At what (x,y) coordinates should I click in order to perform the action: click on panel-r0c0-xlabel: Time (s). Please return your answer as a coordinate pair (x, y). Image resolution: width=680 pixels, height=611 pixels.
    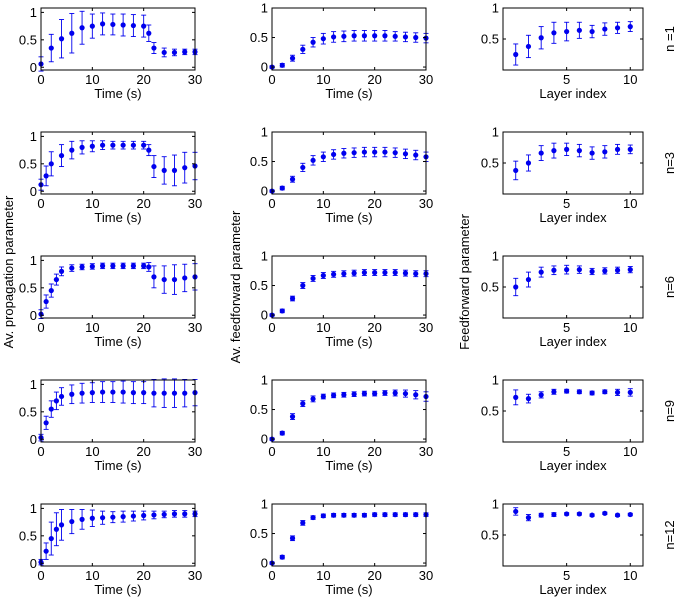
    Looking at the image, I should click on (117, 93).